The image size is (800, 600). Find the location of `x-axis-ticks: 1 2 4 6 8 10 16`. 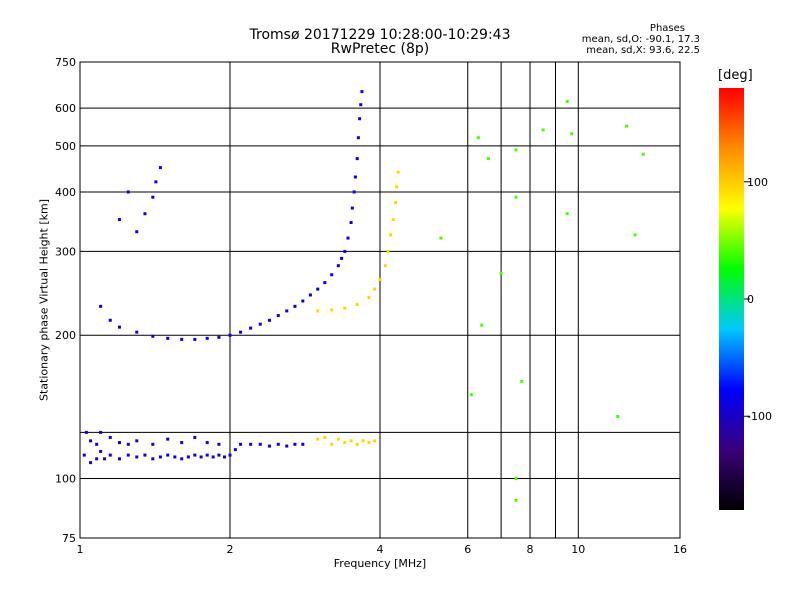

x-axis-ticks: 1 2 4 6 8 10 16 is located at coordinates (382, 549).